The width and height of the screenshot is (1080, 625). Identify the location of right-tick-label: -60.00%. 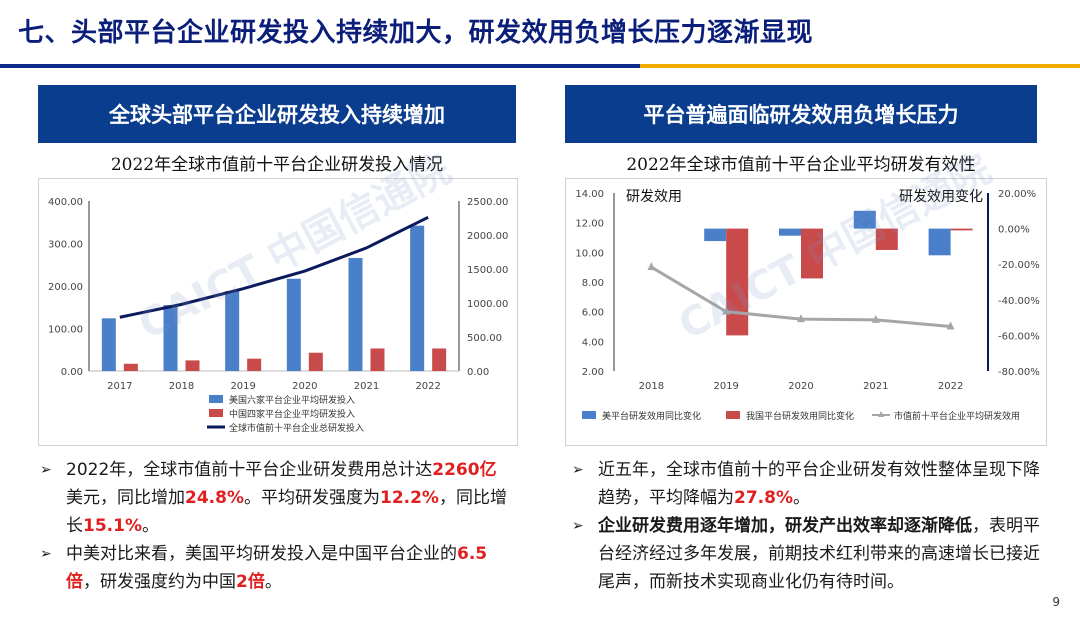
(1019, 336).